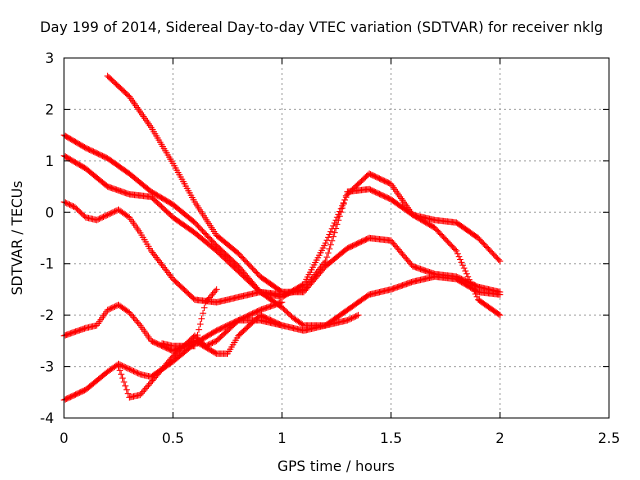 This screenshot has width=640, height=480. What do you see at coordinates (18, 238) in the screenshot?
I see `y-axis-title: SDTVAR / TECUs` at bounding box center [18, 238].